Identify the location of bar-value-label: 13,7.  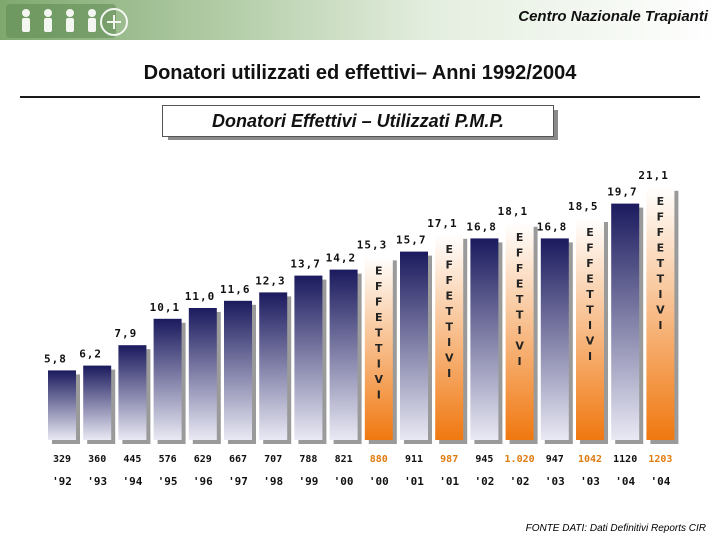
(305, 264).